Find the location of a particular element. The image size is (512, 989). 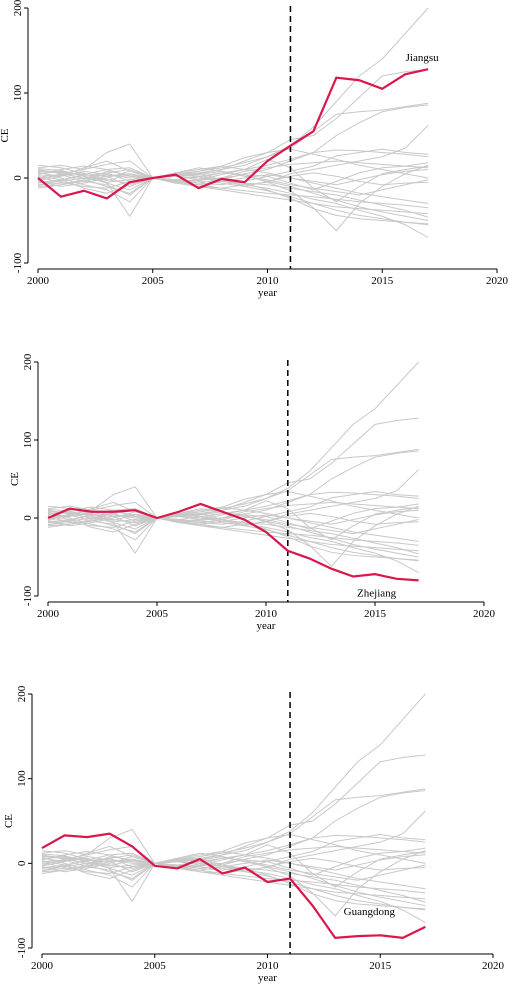

highlight-series-label: Guangdong is located at coordinates (370, 912).